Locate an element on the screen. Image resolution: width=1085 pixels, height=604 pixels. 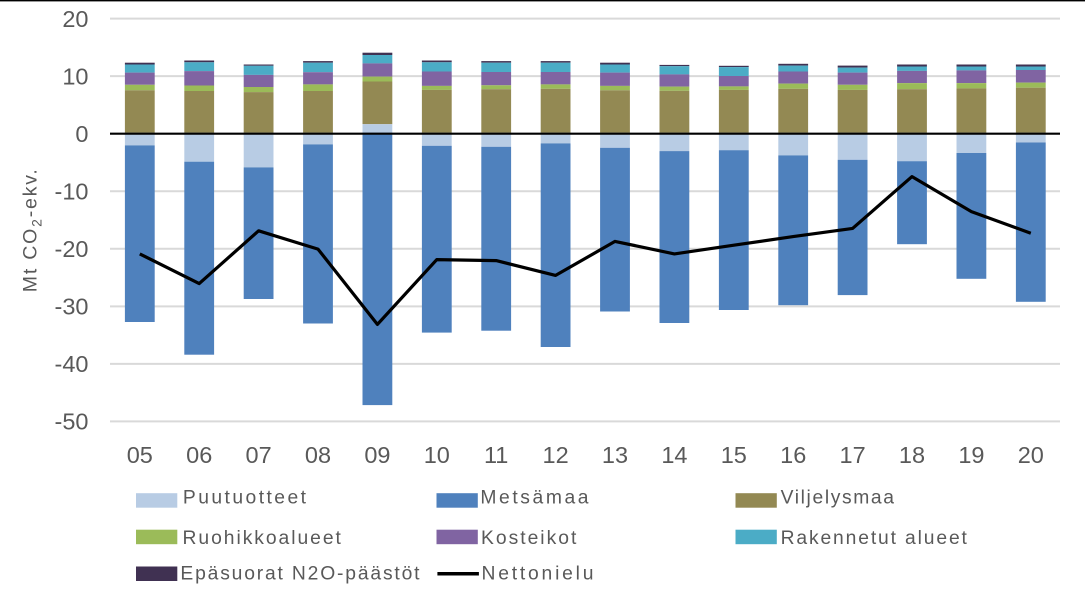
svg-text: 14 is located at coordinates (674, 455).